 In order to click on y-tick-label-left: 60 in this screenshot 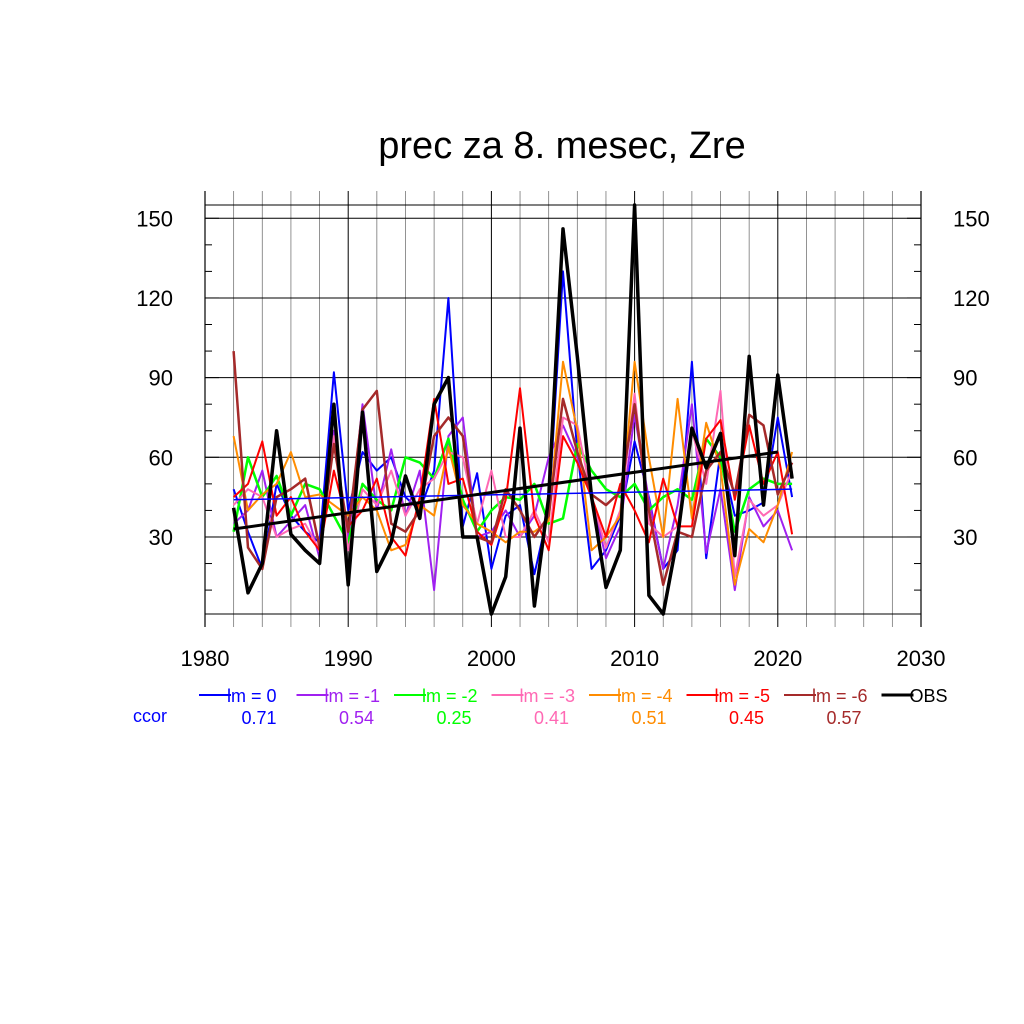, I will do `click(161, 457)`.